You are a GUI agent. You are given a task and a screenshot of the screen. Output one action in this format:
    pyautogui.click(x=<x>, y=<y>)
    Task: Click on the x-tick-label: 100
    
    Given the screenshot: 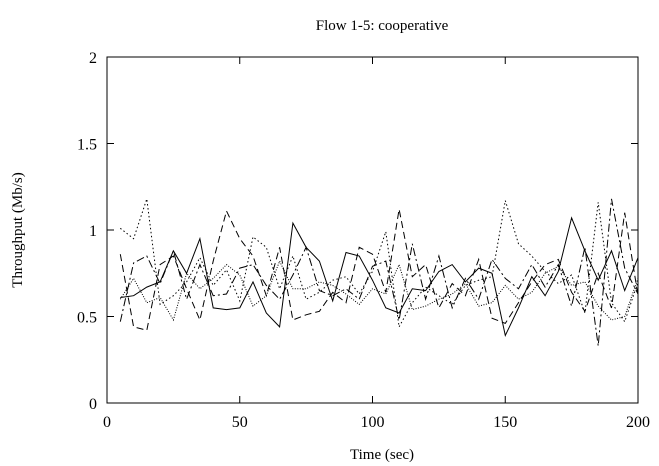 What is the action you would take?
    pyautogui.click(x=373, y=422)
    